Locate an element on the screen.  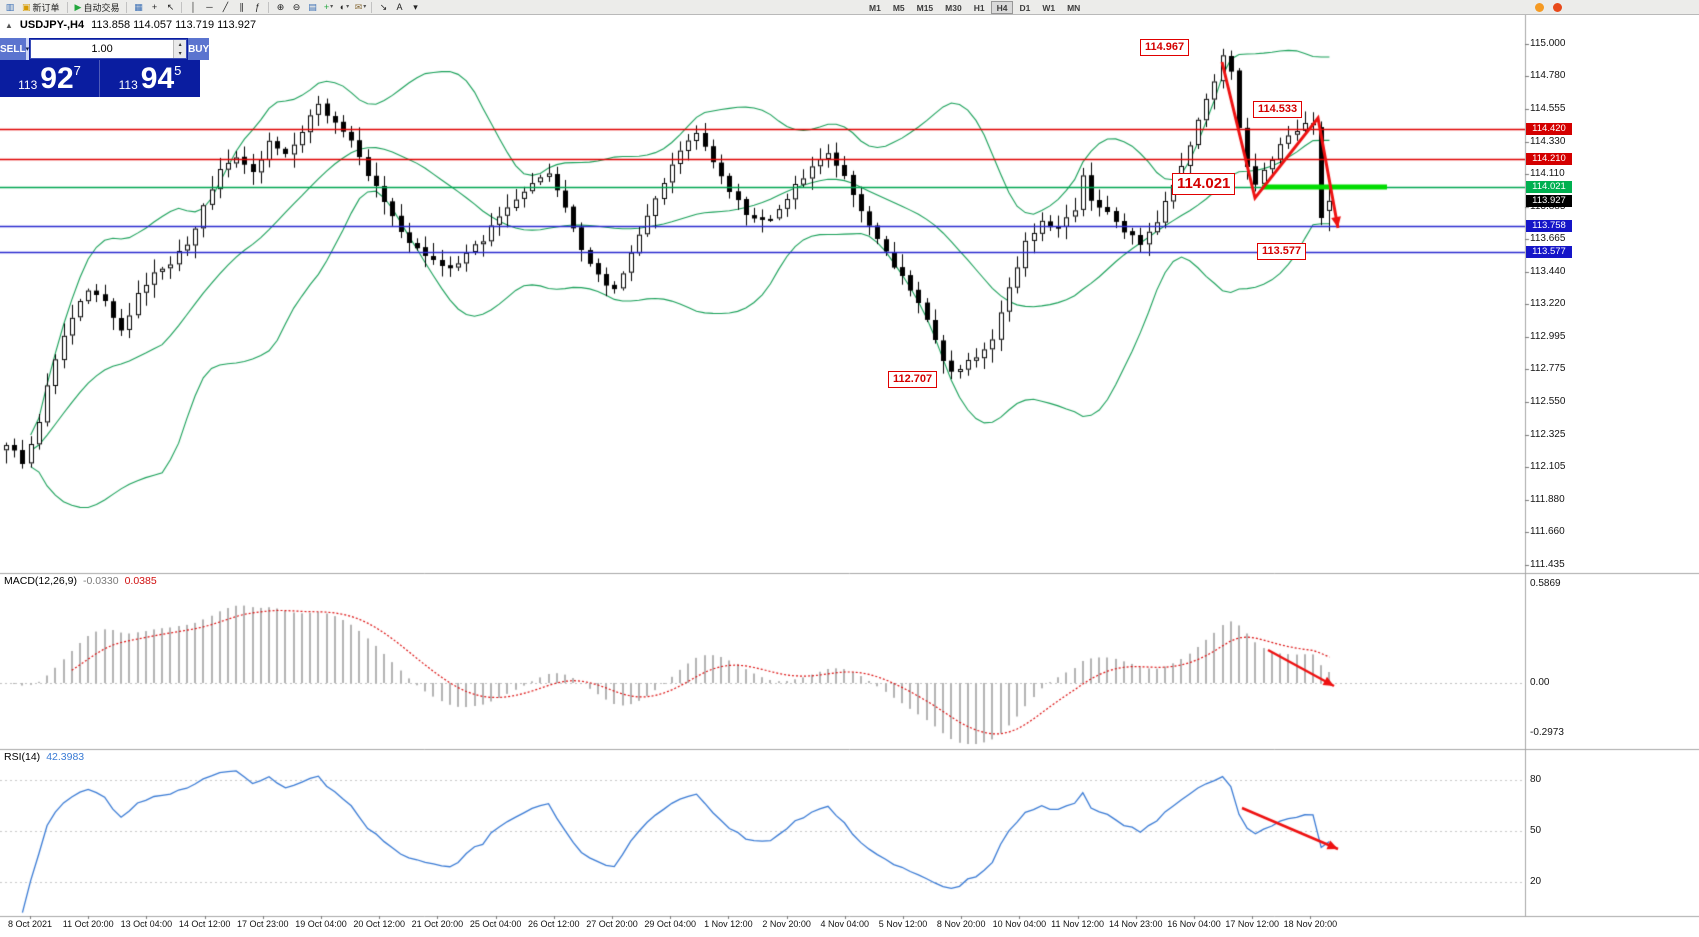
price-axis-label: 113.665 is located at coordinates (1548, 239).